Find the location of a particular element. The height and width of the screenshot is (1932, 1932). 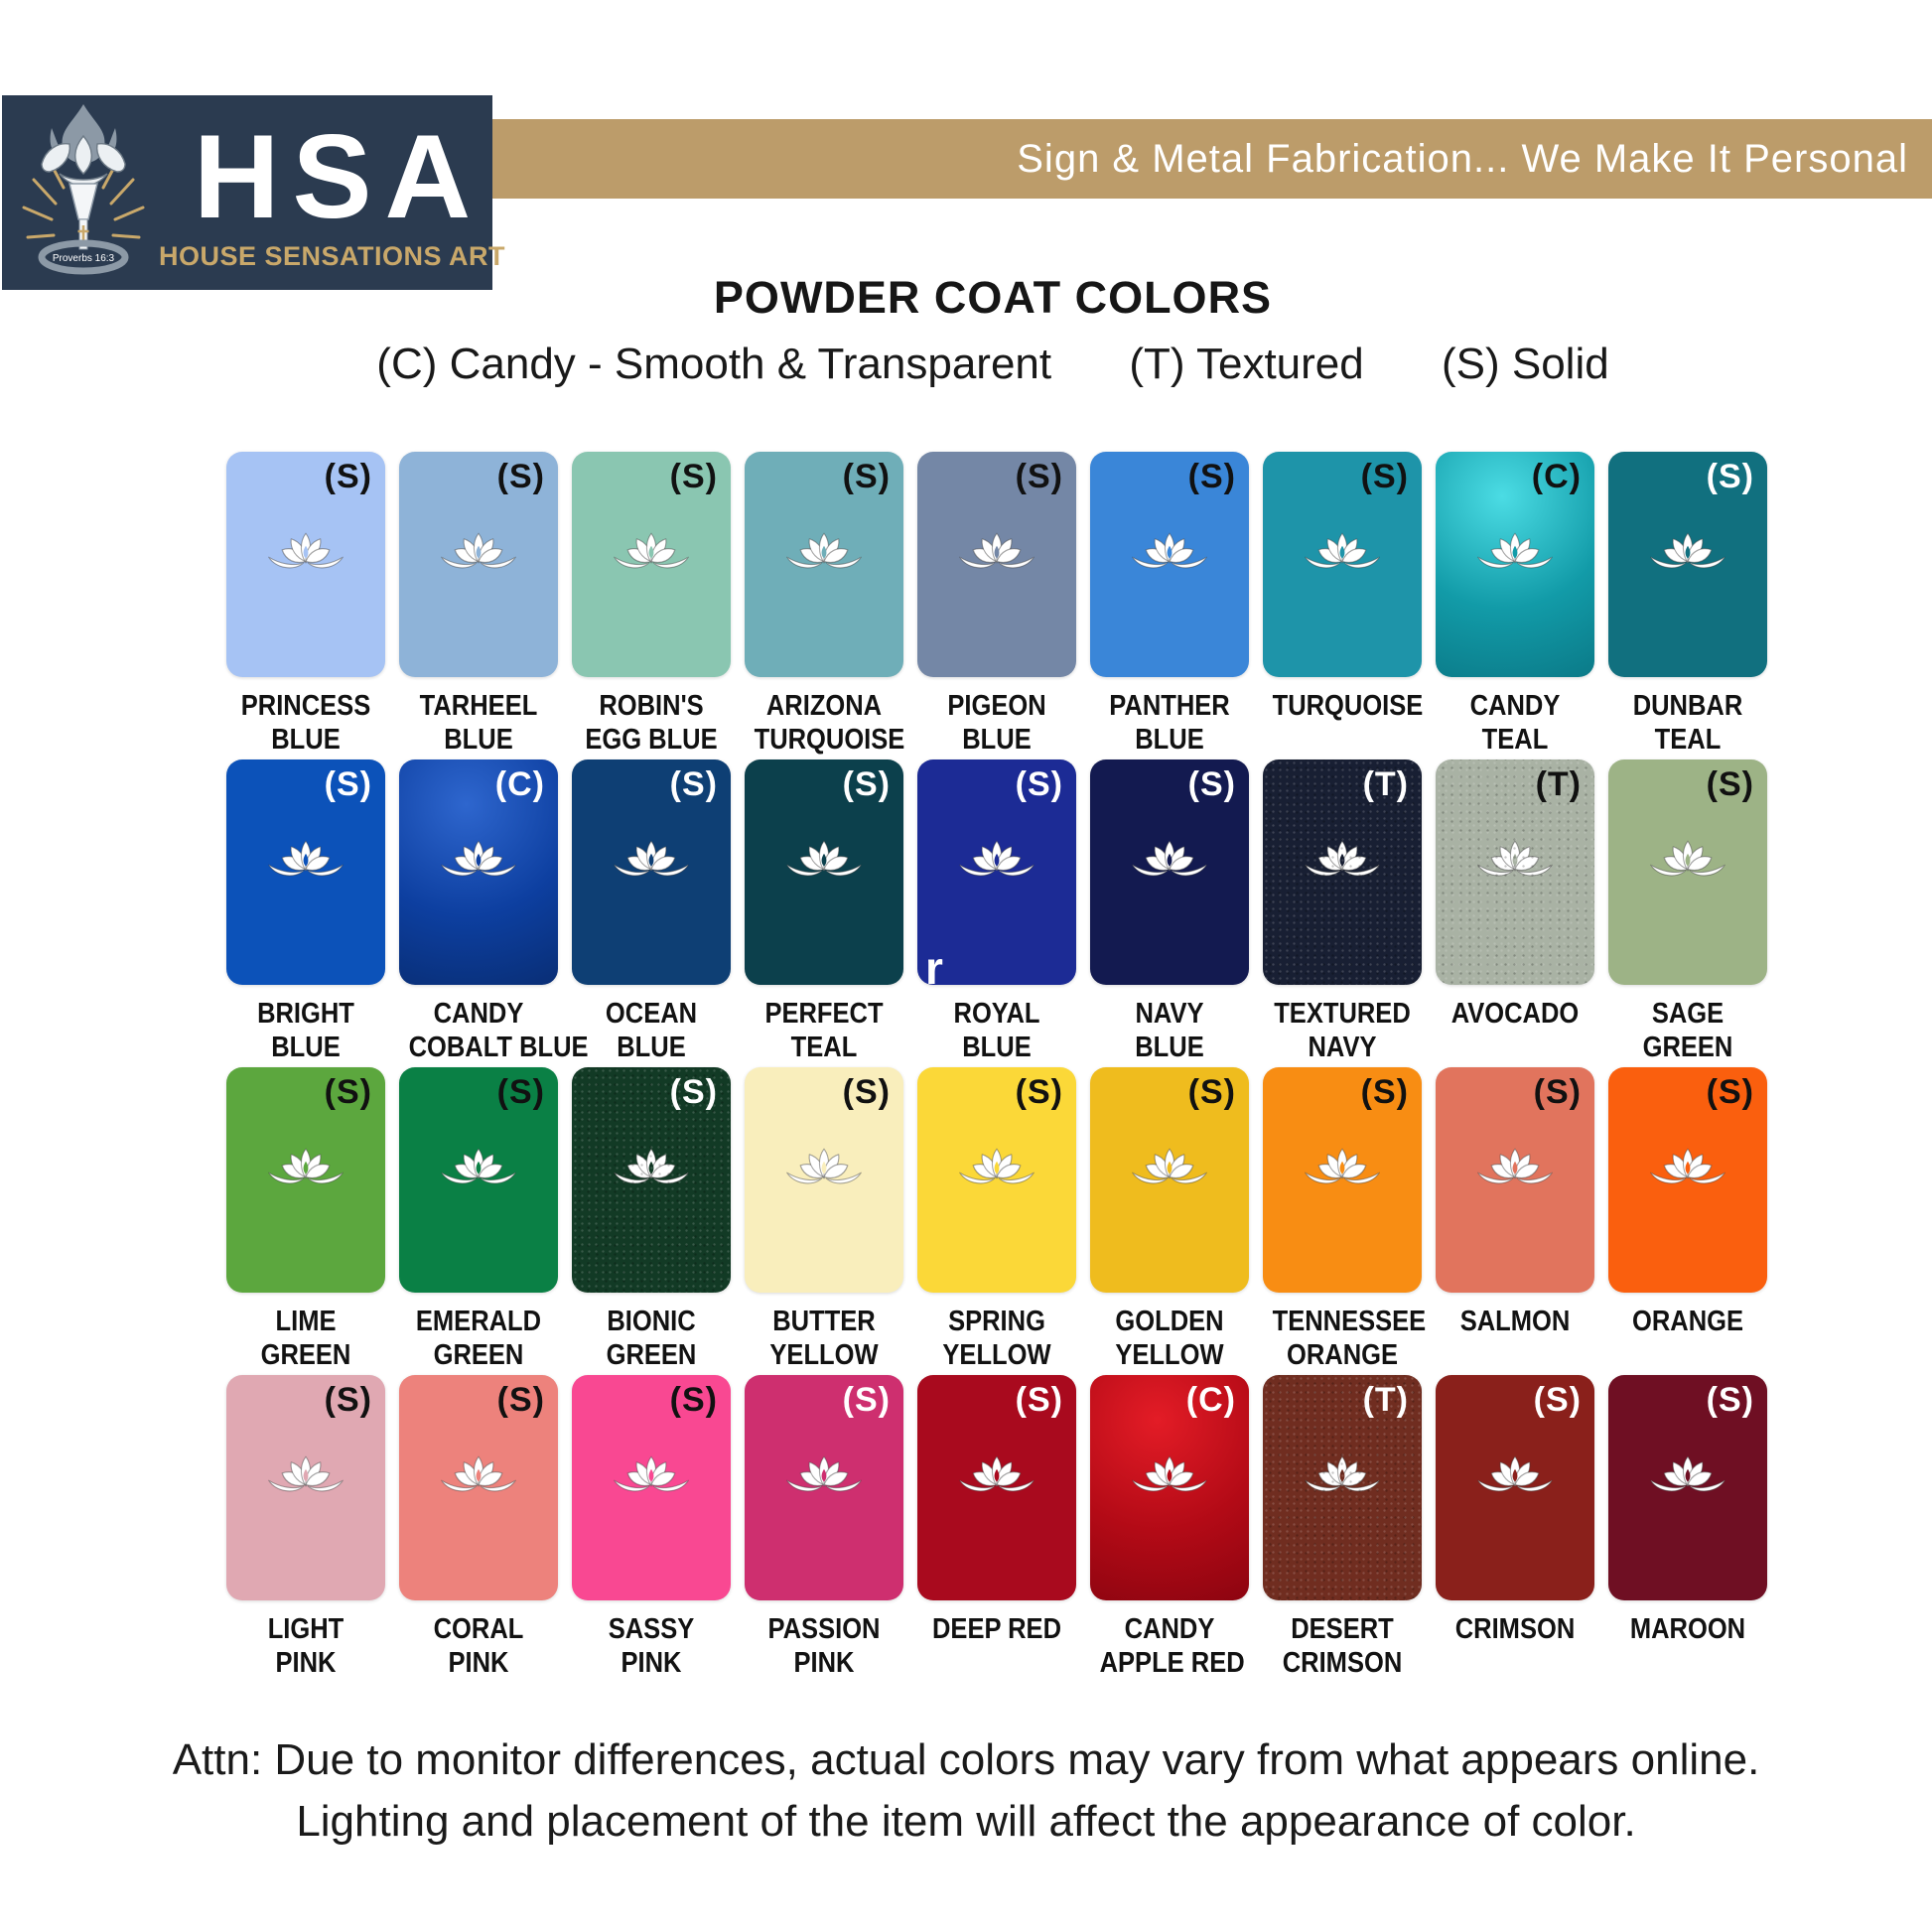

swatch-tile-passion-pink: (S) is located at coordinates (824, 1488).